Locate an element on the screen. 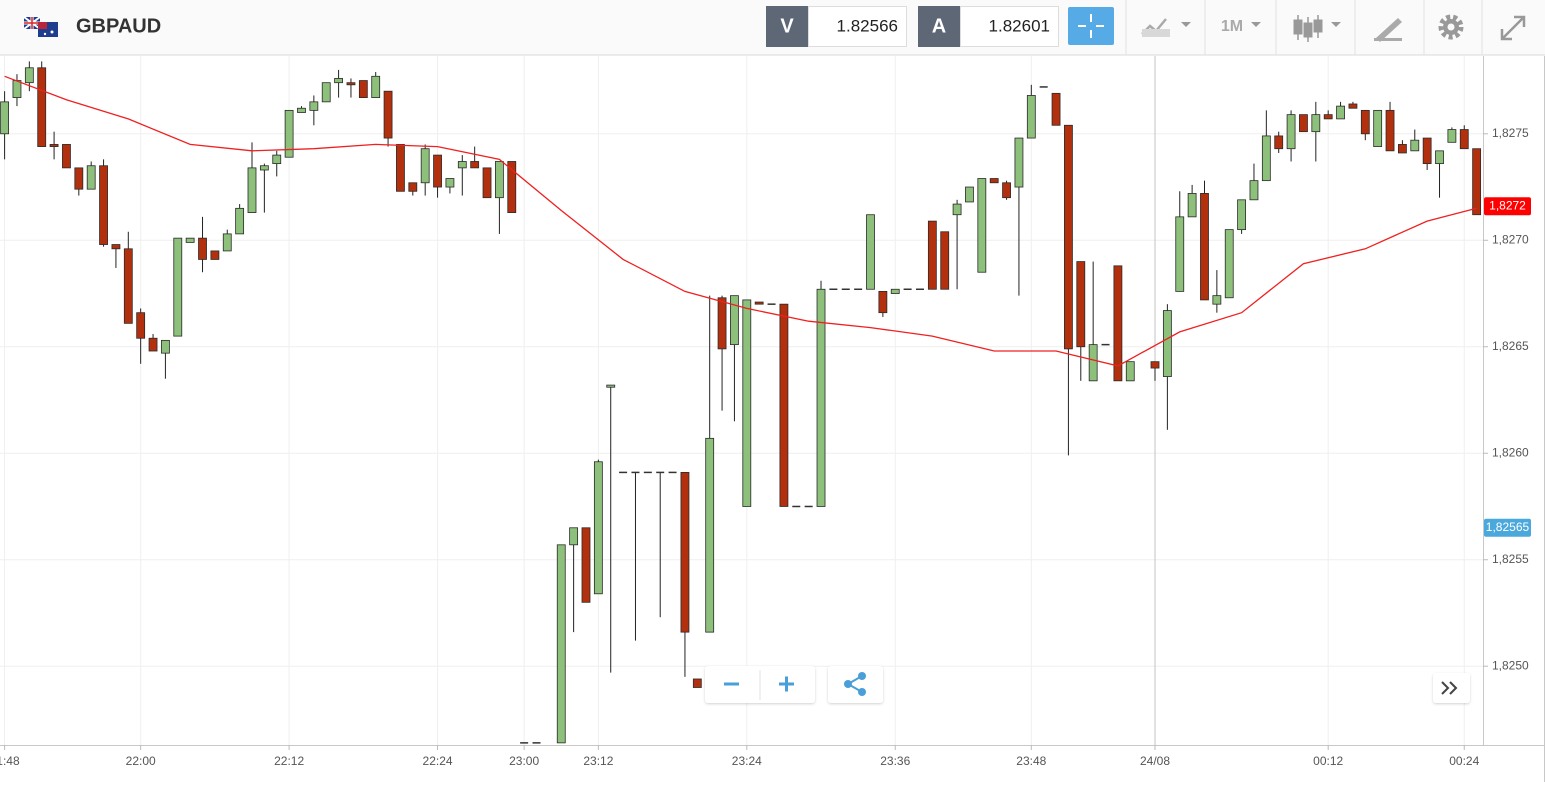 The height and width of the screenshot is (787, 1545). timeframe-button: 1M is located at coordinates (1241, 26).